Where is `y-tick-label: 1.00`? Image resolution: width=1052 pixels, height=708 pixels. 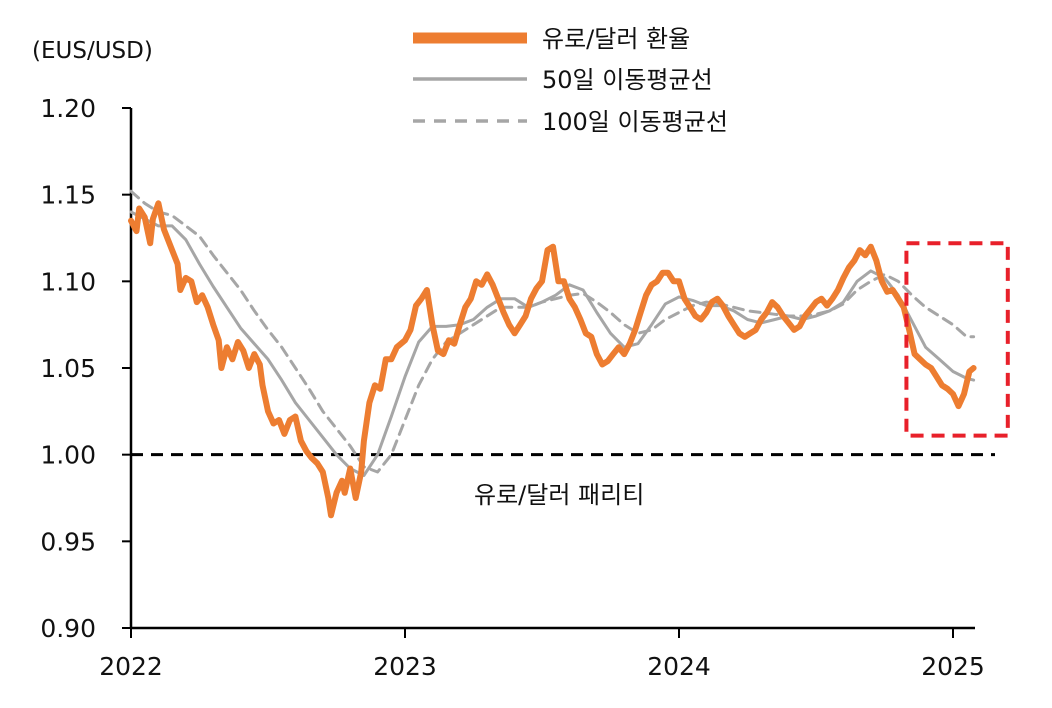 y-tick-label: 1.00 is located at coordinates (68, 455).